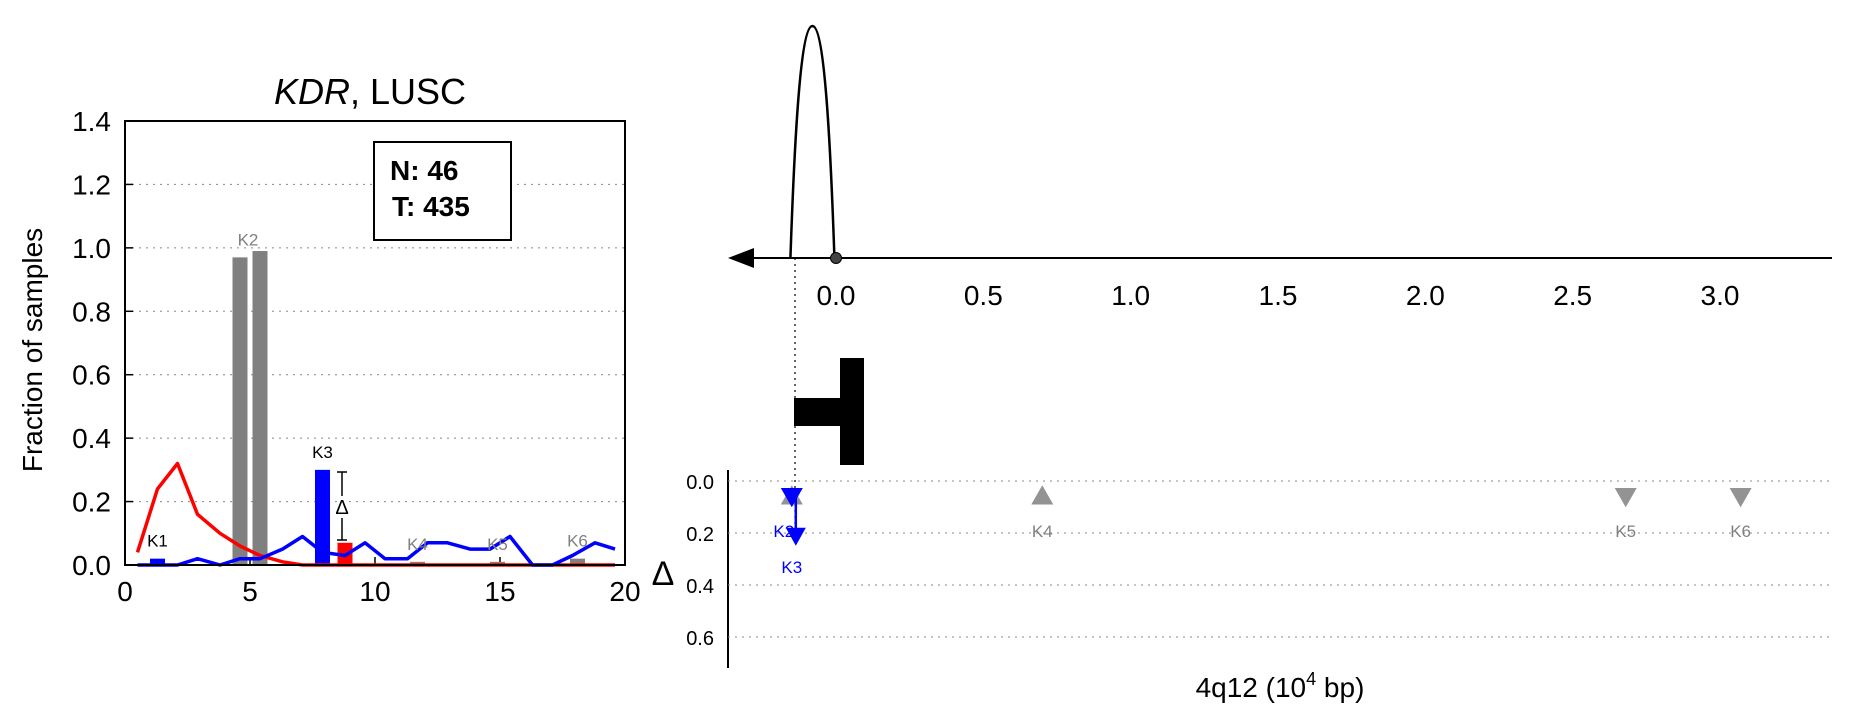 The width and height of the screenshot is (1851, 723). Describe the element at coordinates (1625, 531) in the screenshot. I see `delta-point-label: K5` at that location.